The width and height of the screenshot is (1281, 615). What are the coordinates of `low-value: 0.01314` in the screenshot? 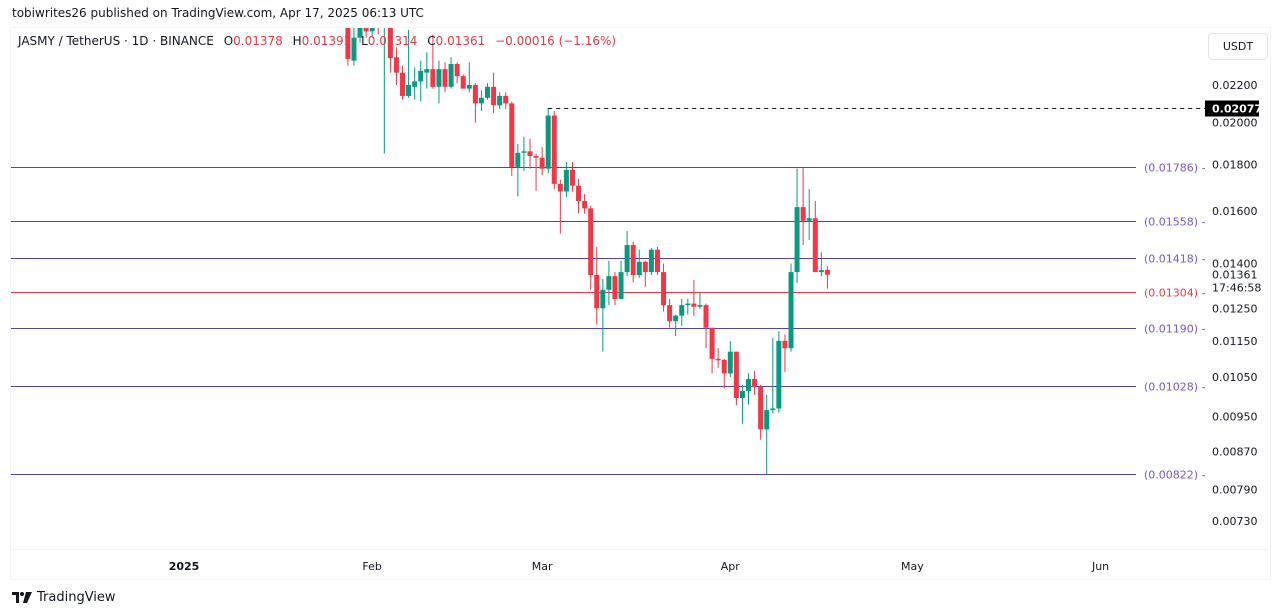 It's located at (392, 41).